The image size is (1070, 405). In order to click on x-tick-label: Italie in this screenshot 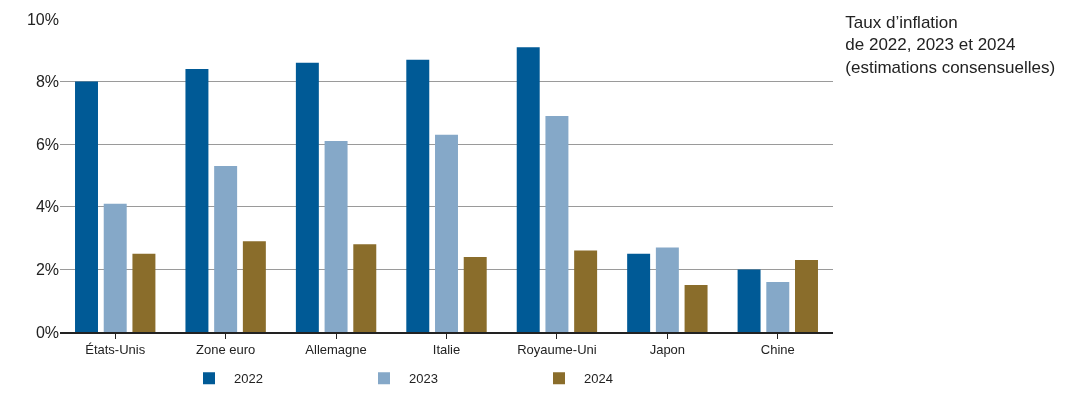, I will do `click(446, 350)`.